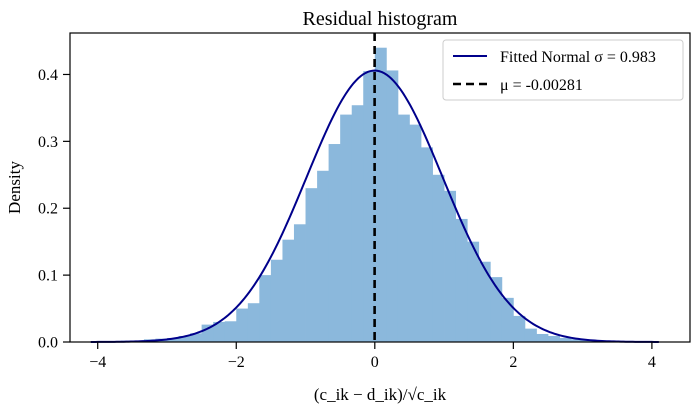 This screenshot has width=700, height=416. Describe the element at coordinates (97, 362) in the screenshot. I see `x-tick-label: −4` at that location.